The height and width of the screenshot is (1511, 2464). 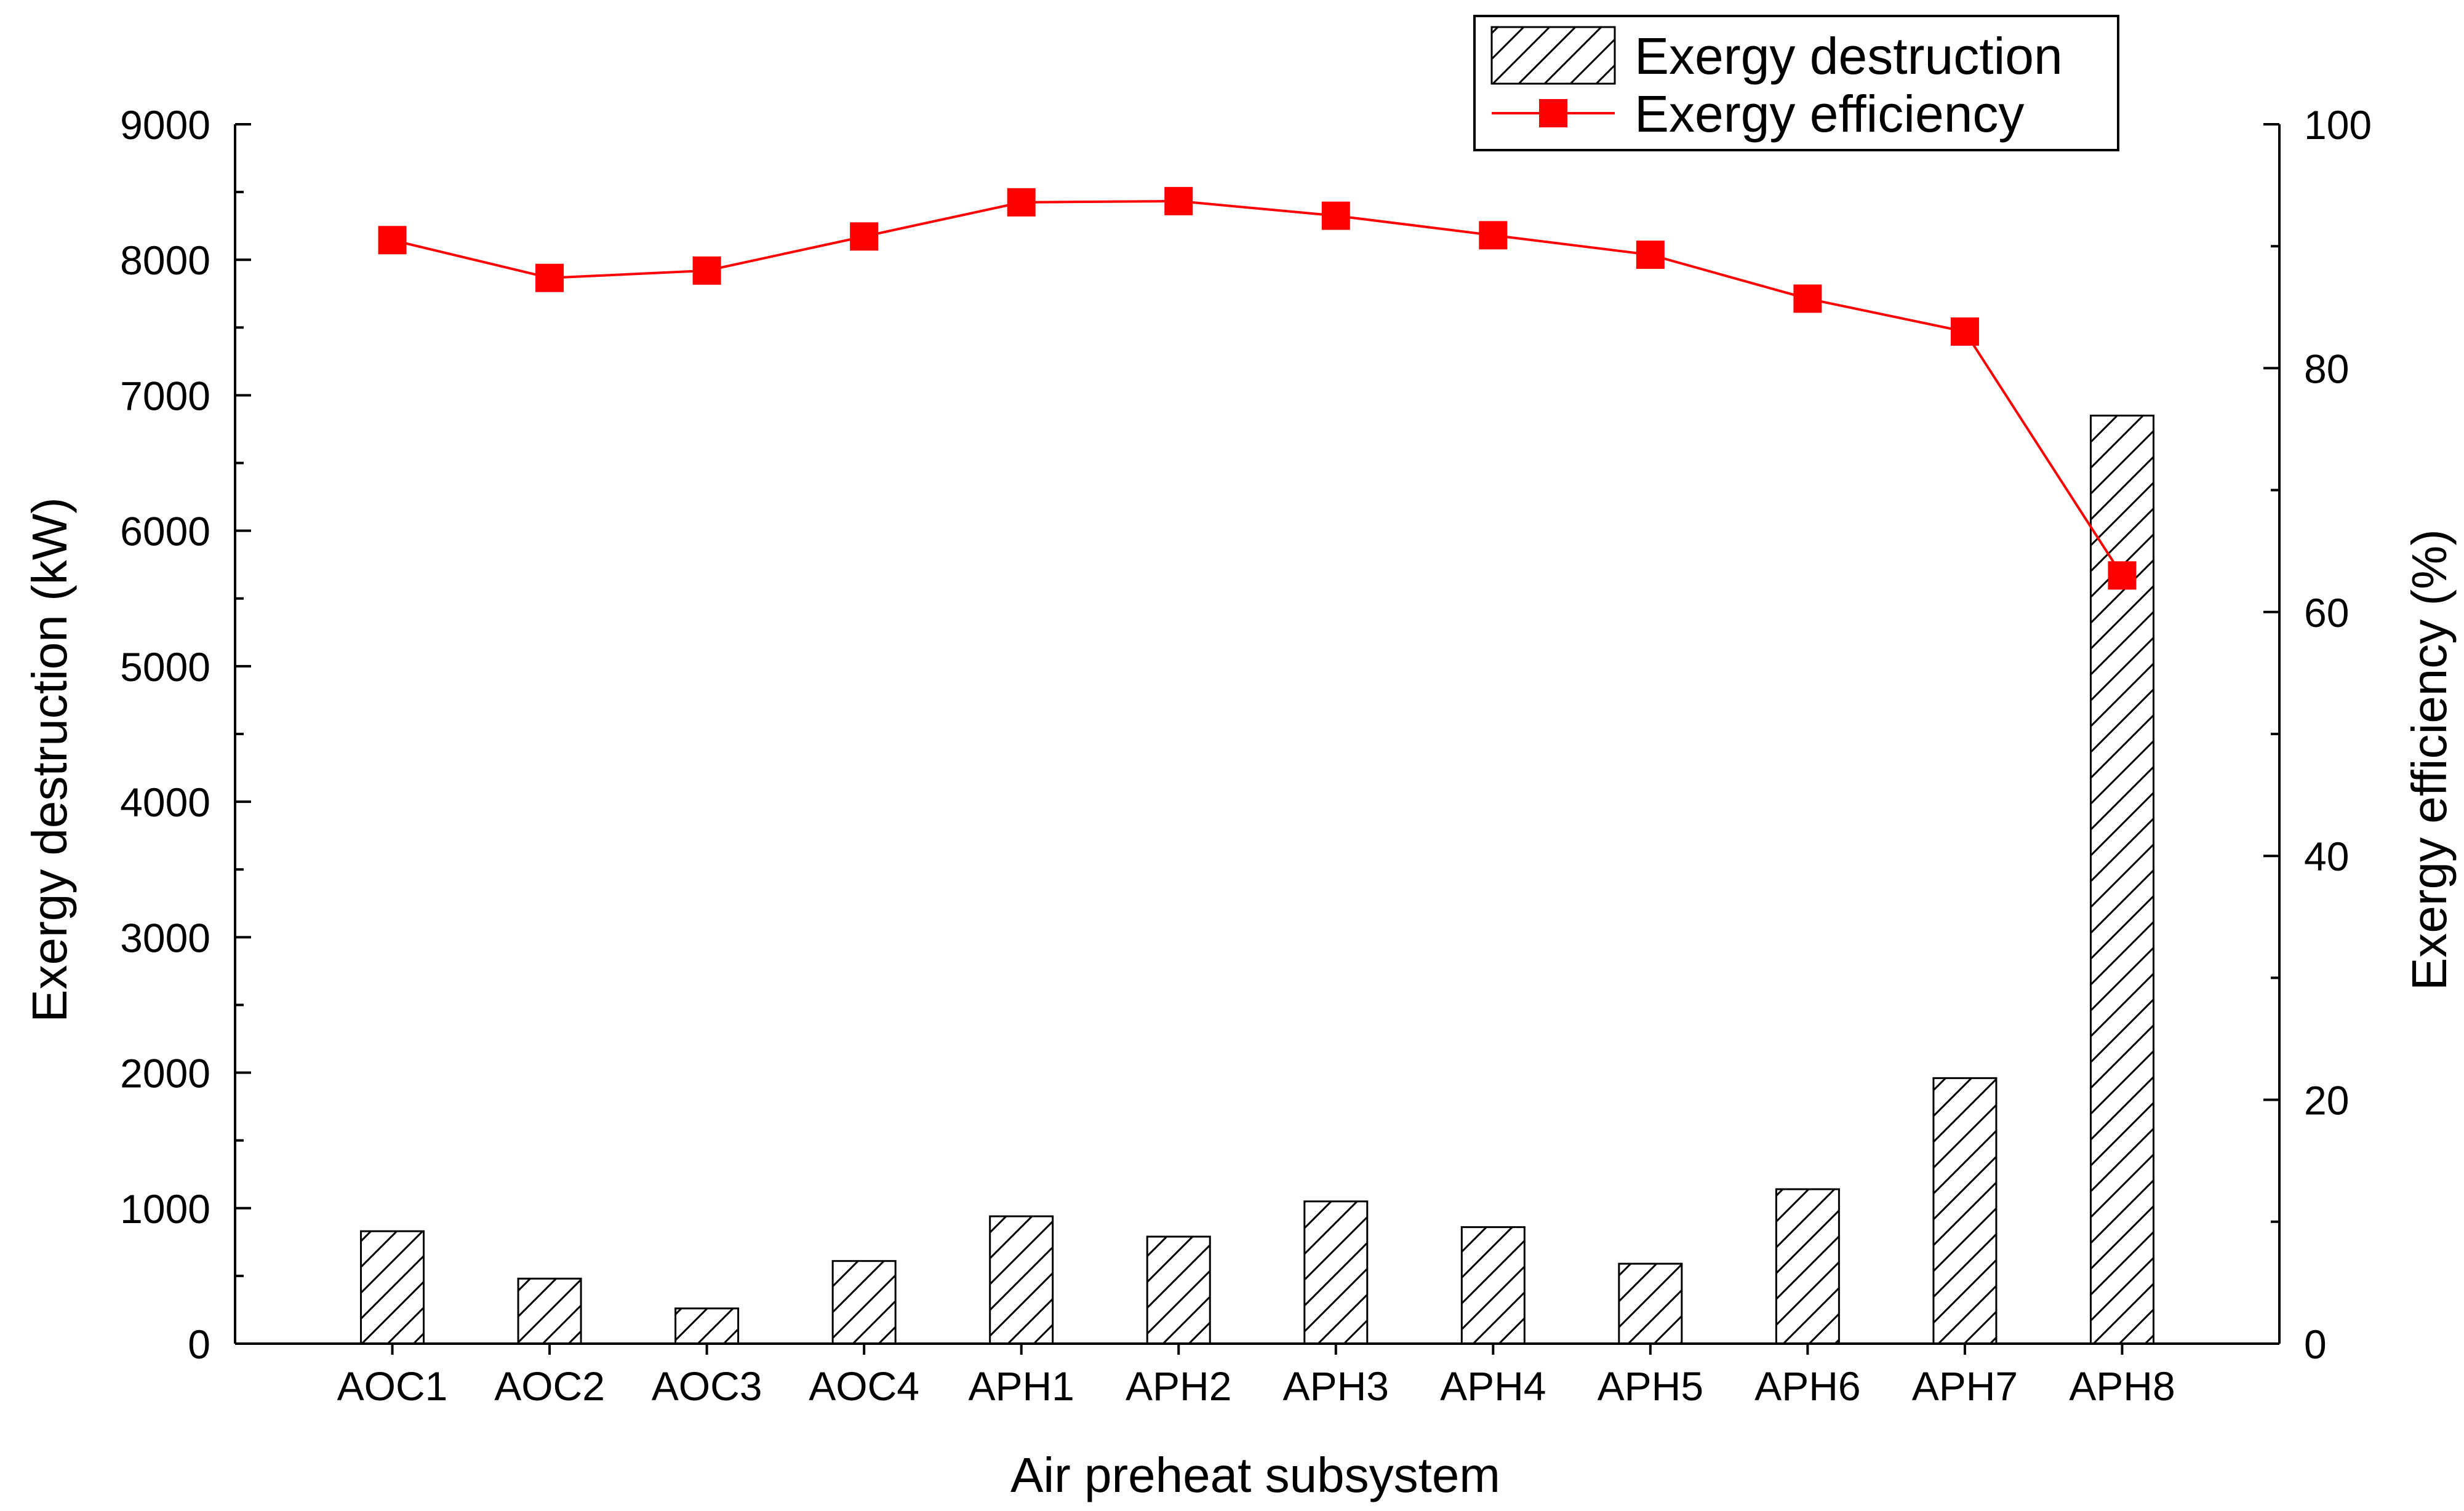 What do you see at coordinates (1178, 200) in the screenshot?
I see `efficiency-point-aph2` at bounding box center [1178, 200].